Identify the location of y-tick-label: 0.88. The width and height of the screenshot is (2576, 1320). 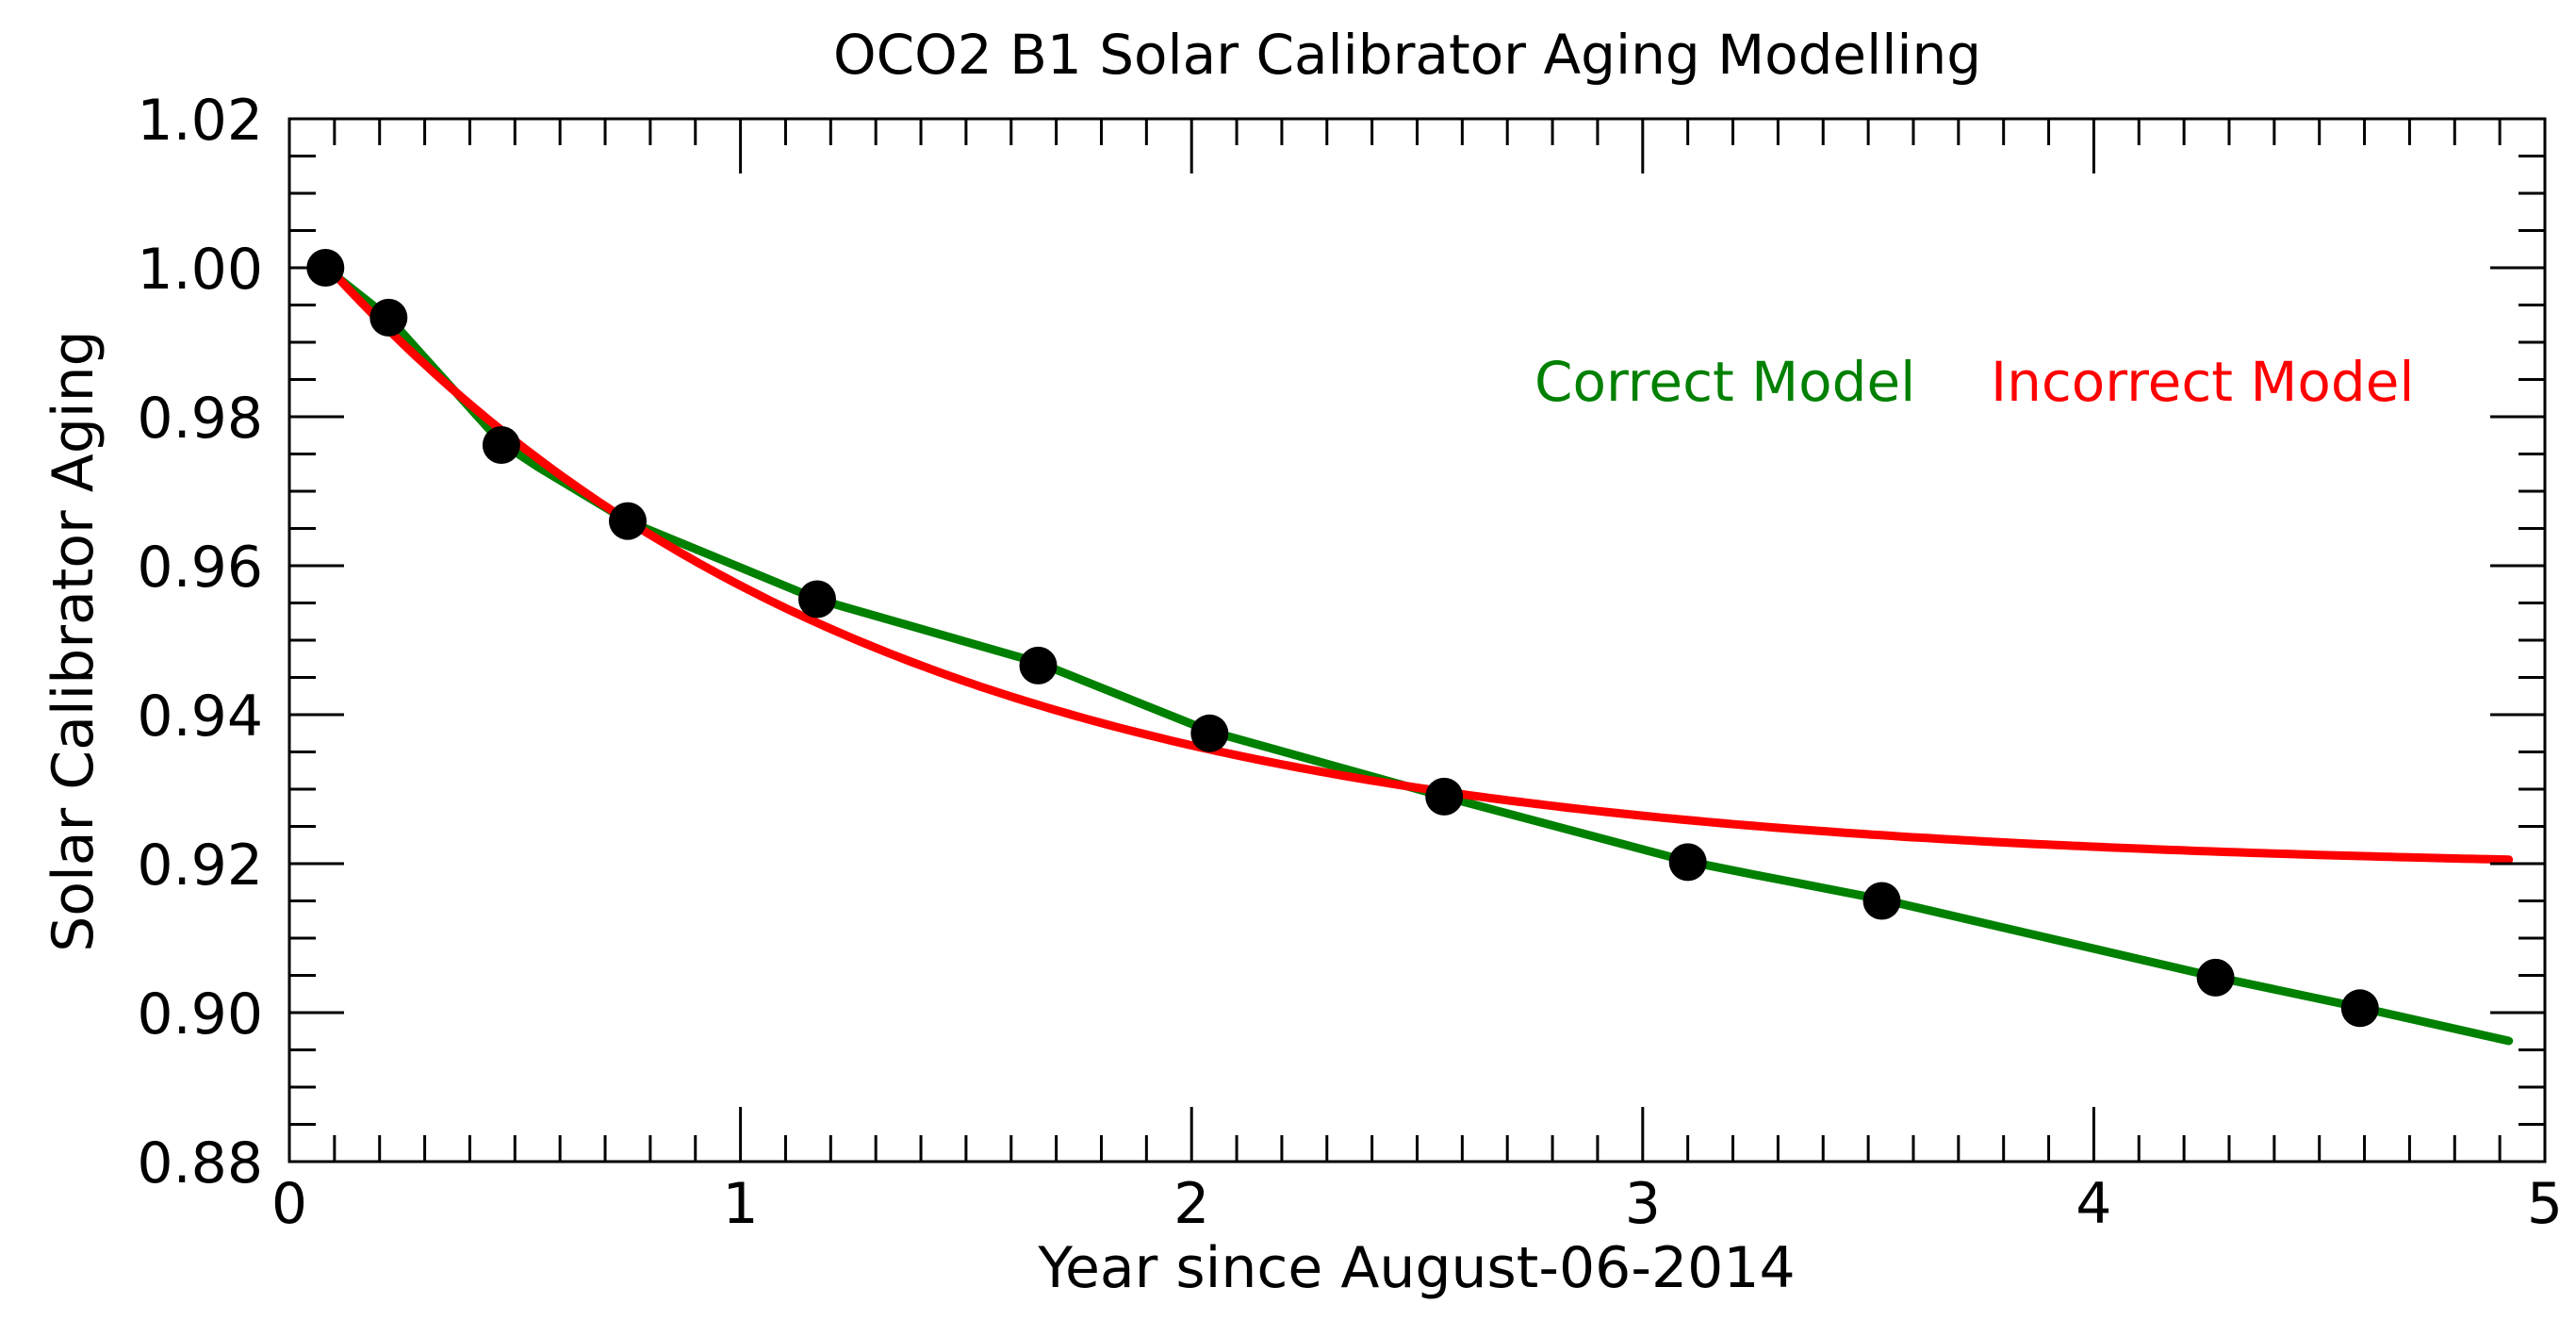
(200, 1163).